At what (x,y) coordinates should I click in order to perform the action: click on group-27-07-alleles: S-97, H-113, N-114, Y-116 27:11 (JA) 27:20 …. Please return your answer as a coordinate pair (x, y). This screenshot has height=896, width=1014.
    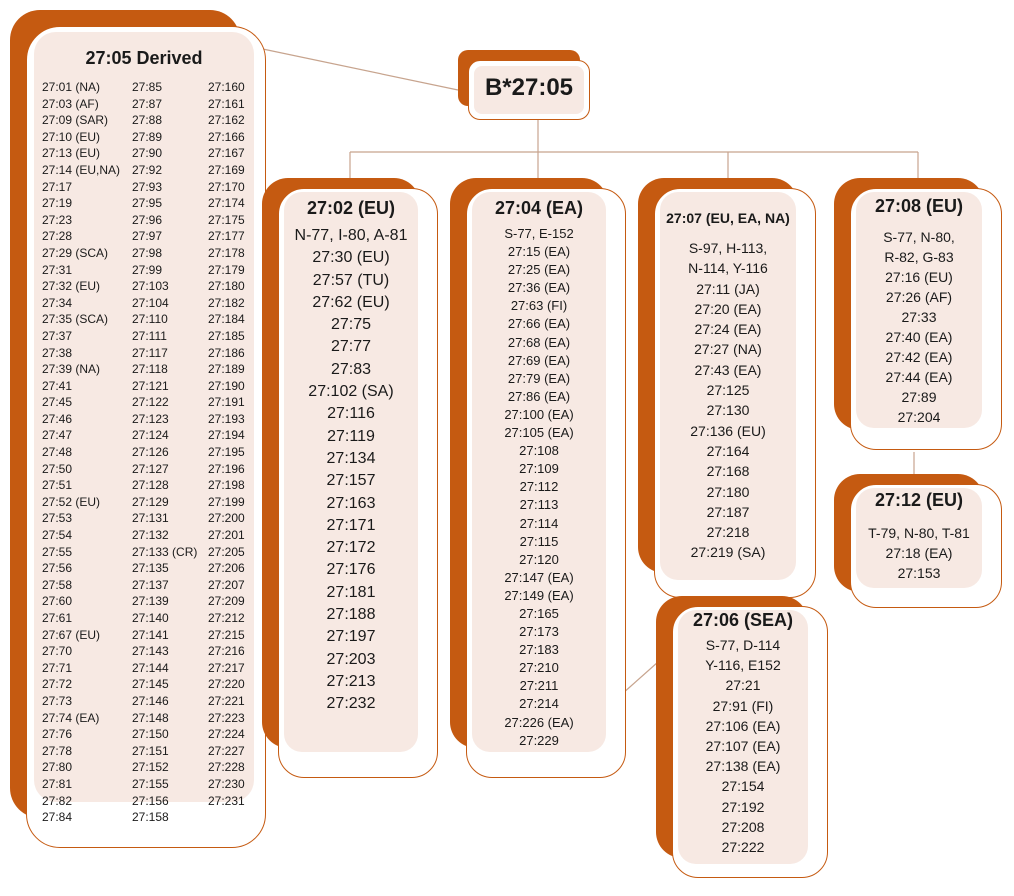
    Looking at the image, I should click on (728, 400).